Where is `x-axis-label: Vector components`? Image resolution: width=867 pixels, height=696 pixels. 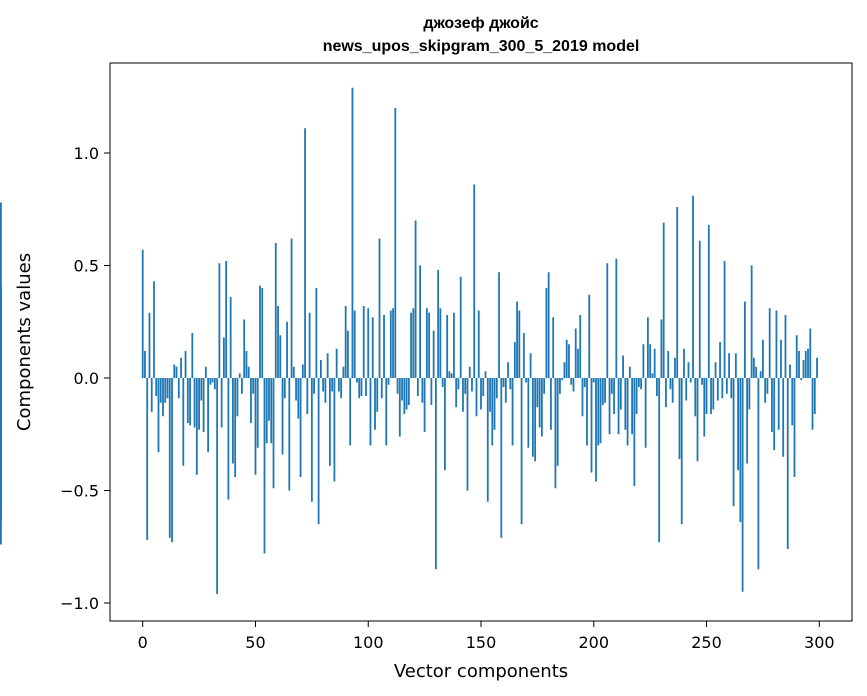
x-axis-label: Vector components is located at coordinates (481, 671).